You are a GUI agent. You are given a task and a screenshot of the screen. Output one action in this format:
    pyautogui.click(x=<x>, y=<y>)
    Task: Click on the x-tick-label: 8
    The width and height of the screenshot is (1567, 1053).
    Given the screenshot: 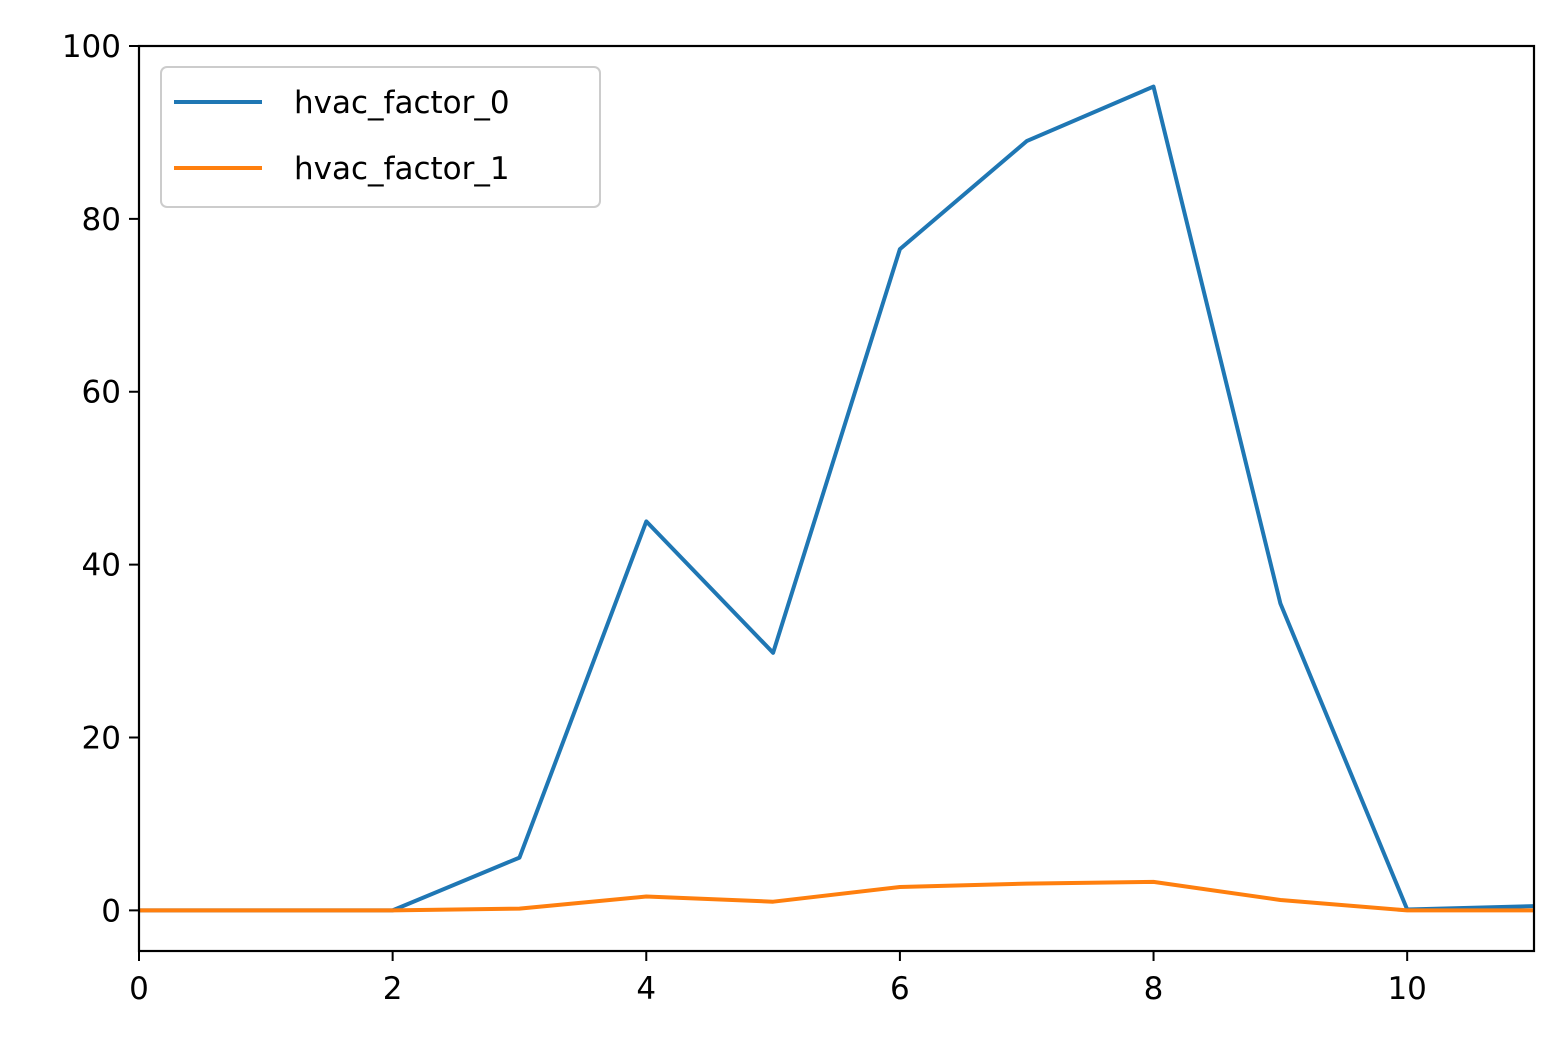 What is the action you would take?
    pyautogui.click(x=1154, y=989)
    